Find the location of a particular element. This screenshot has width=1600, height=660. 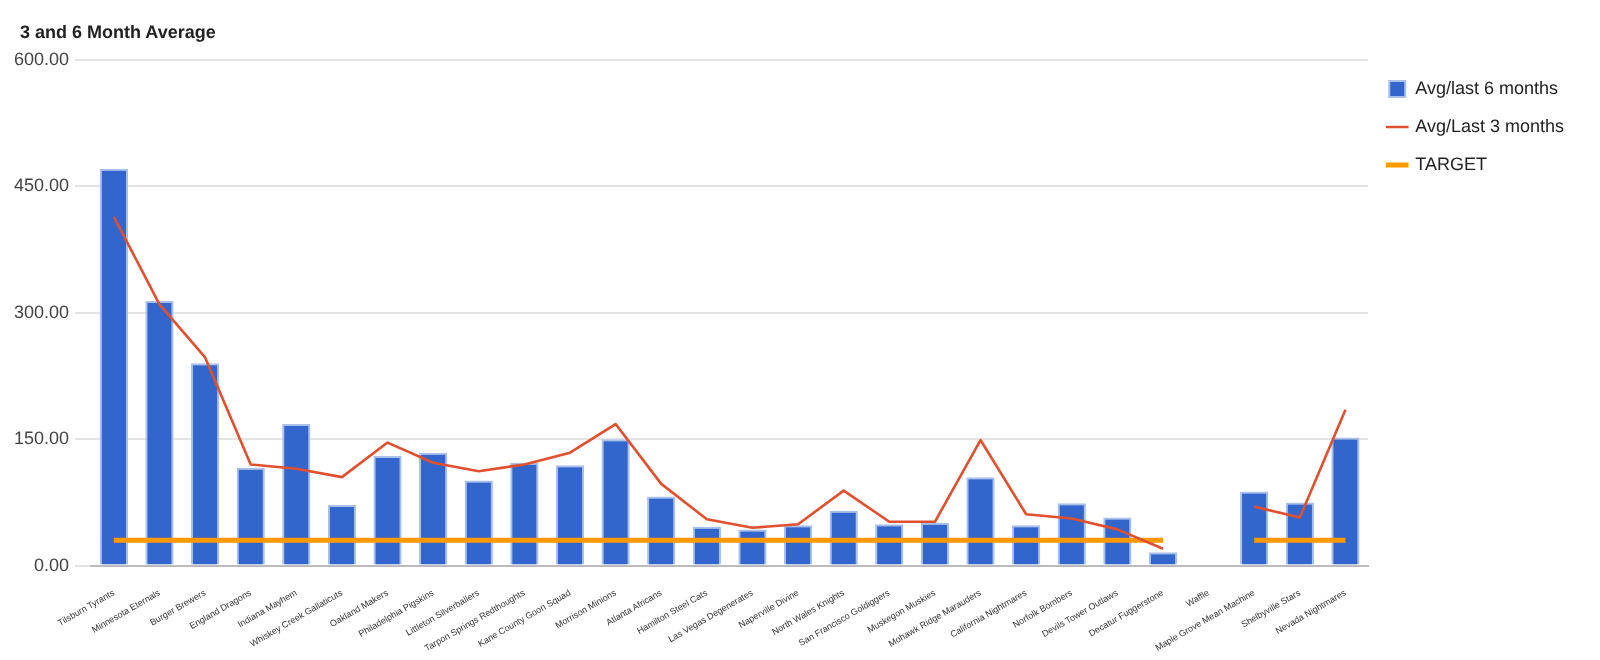

legend-label: Avg/Last 3 months is located at coordinates (1490, 125).